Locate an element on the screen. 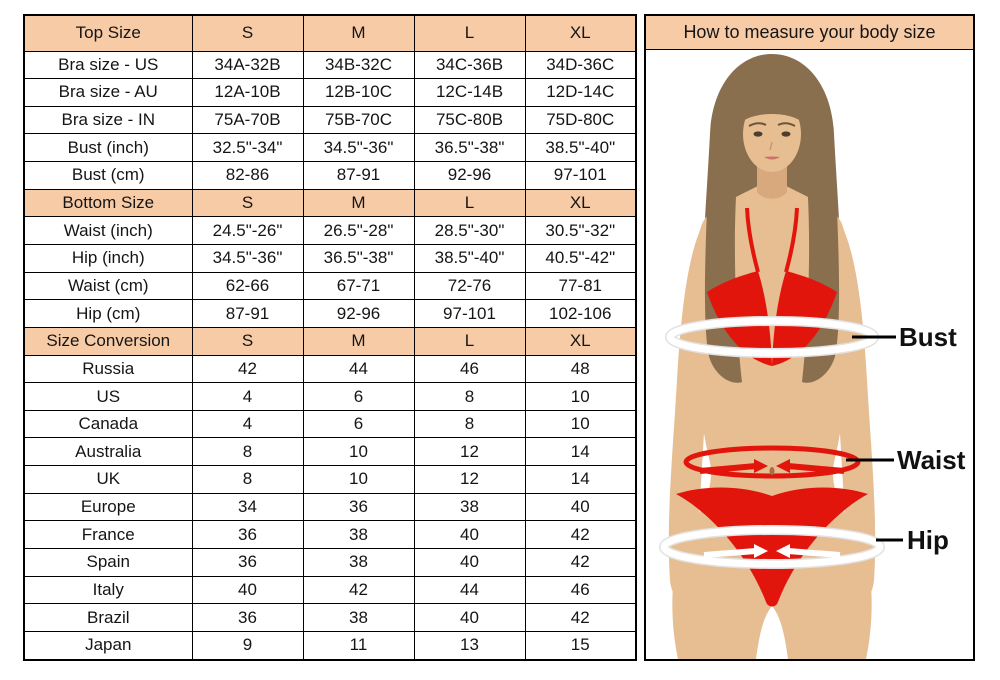 The image size is (1000, 680). measure-panel-title: How to measure your body size is located at coordinates (809, 33).